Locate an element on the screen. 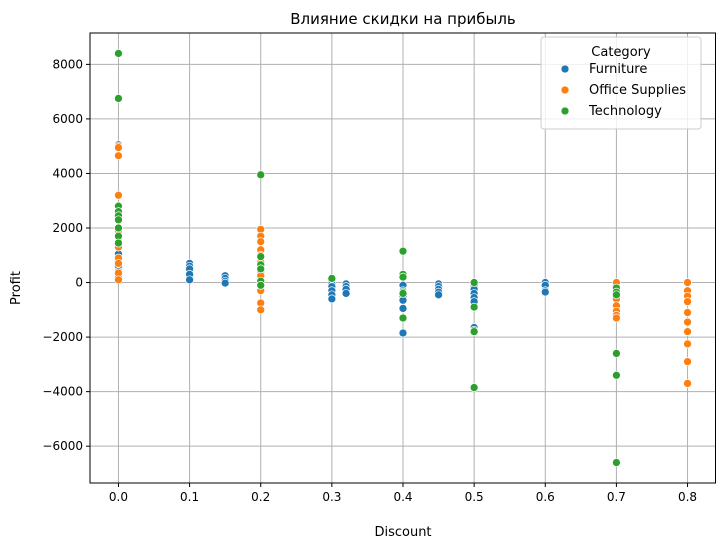 This screenshot has height=551, width=716. y-tick-label: 6000 is located at coordinates (67, 119).